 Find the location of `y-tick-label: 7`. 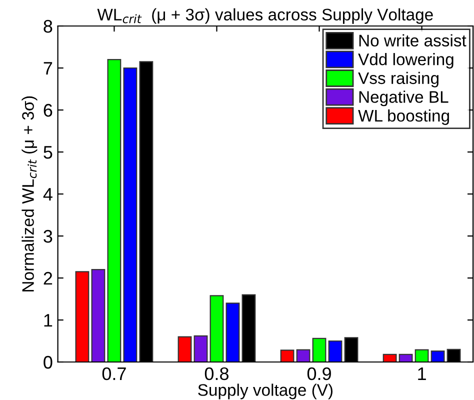

y-tick-label: 7 is located at coordinates (48, 68).